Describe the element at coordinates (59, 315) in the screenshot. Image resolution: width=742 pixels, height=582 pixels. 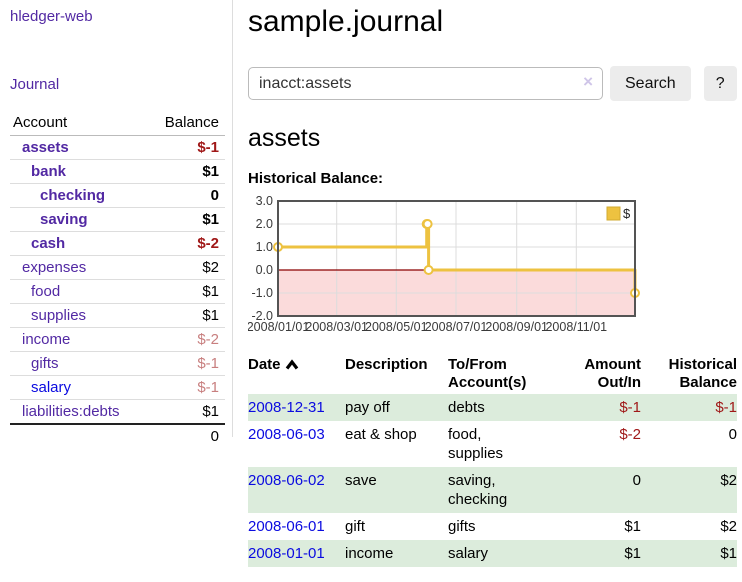
I see `account-link: supplies` at that location.